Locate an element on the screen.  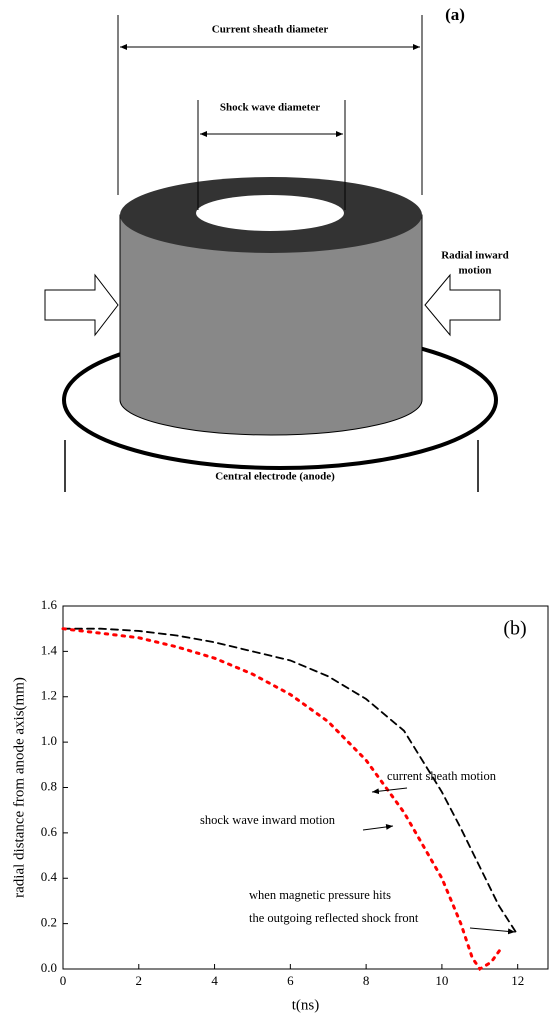
y-tick-label: 0.2 is located at coordinates (49, 922).